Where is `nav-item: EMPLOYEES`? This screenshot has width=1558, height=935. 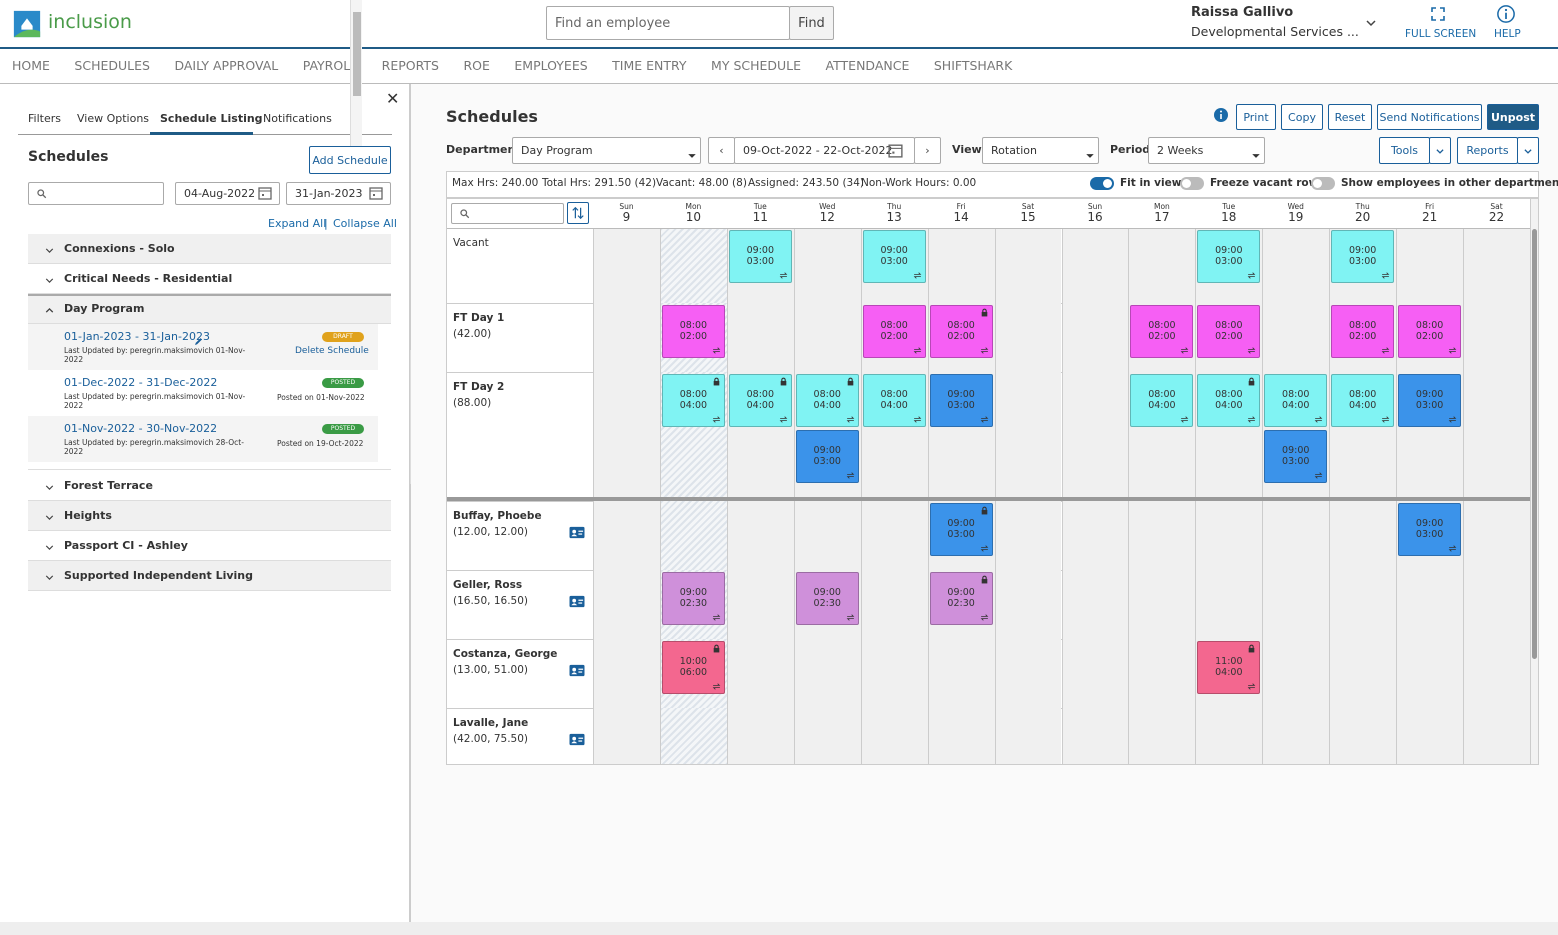
nav-item: EMPLOYEES is located at coordinates (551, 65).